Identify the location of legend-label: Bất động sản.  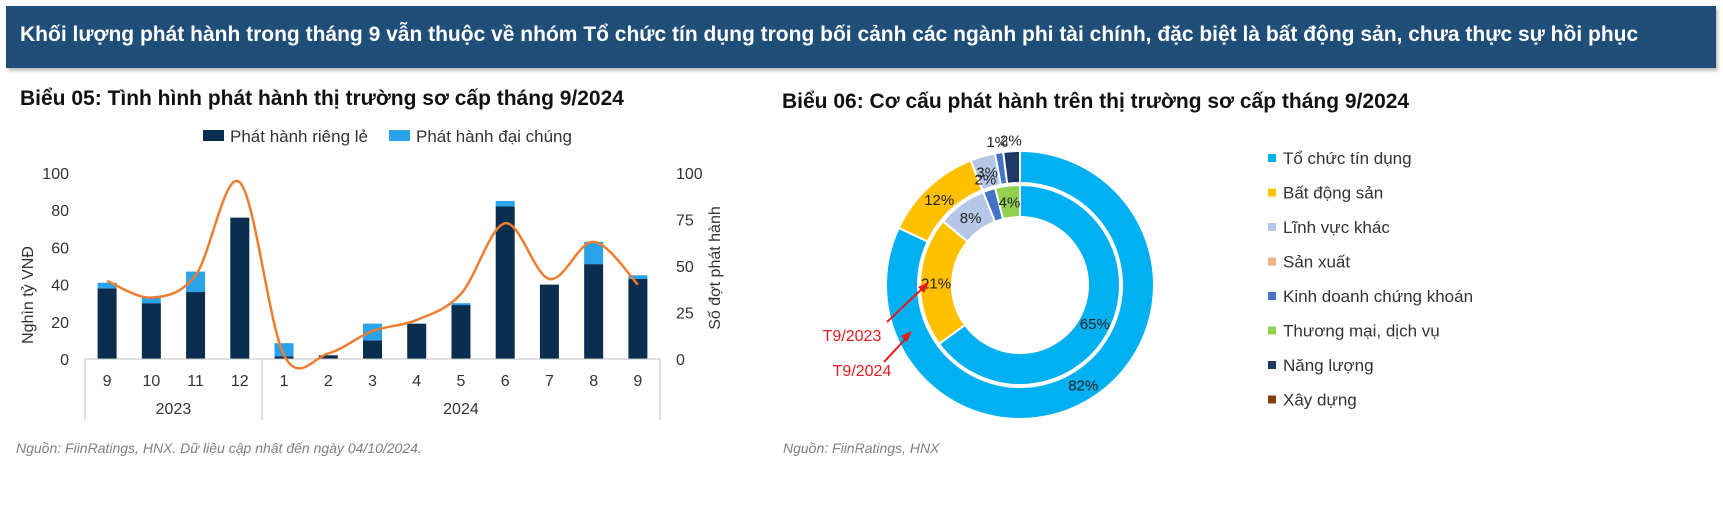
(1333, 193).